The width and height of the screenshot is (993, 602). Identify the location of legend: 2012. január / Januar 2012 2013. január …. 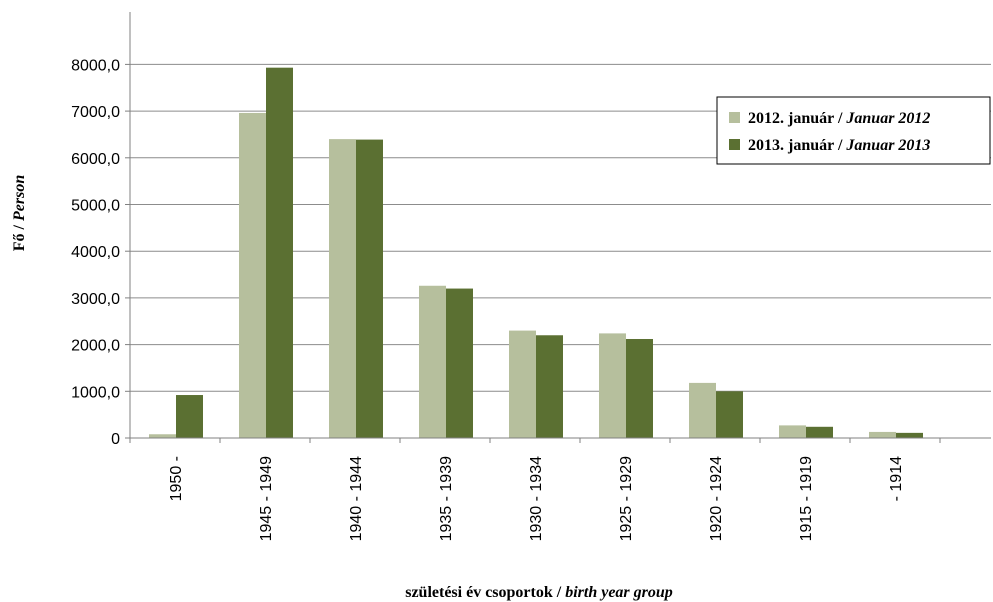
(853, 130).